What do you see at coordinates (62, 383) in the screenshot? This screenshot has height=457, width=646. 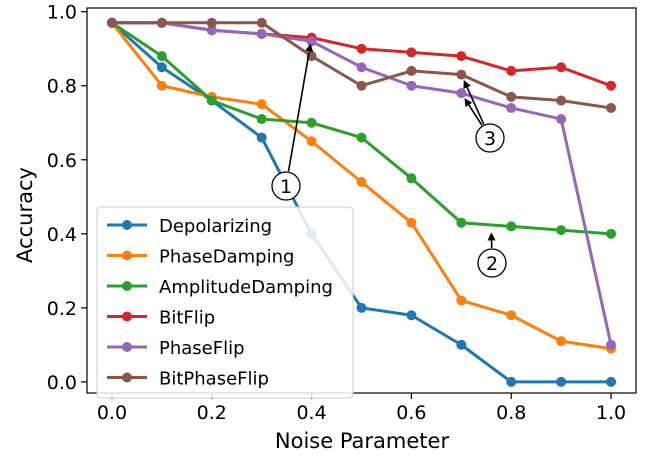 I see `y-tick-label: 0.0` at bounding box center [62, 383].